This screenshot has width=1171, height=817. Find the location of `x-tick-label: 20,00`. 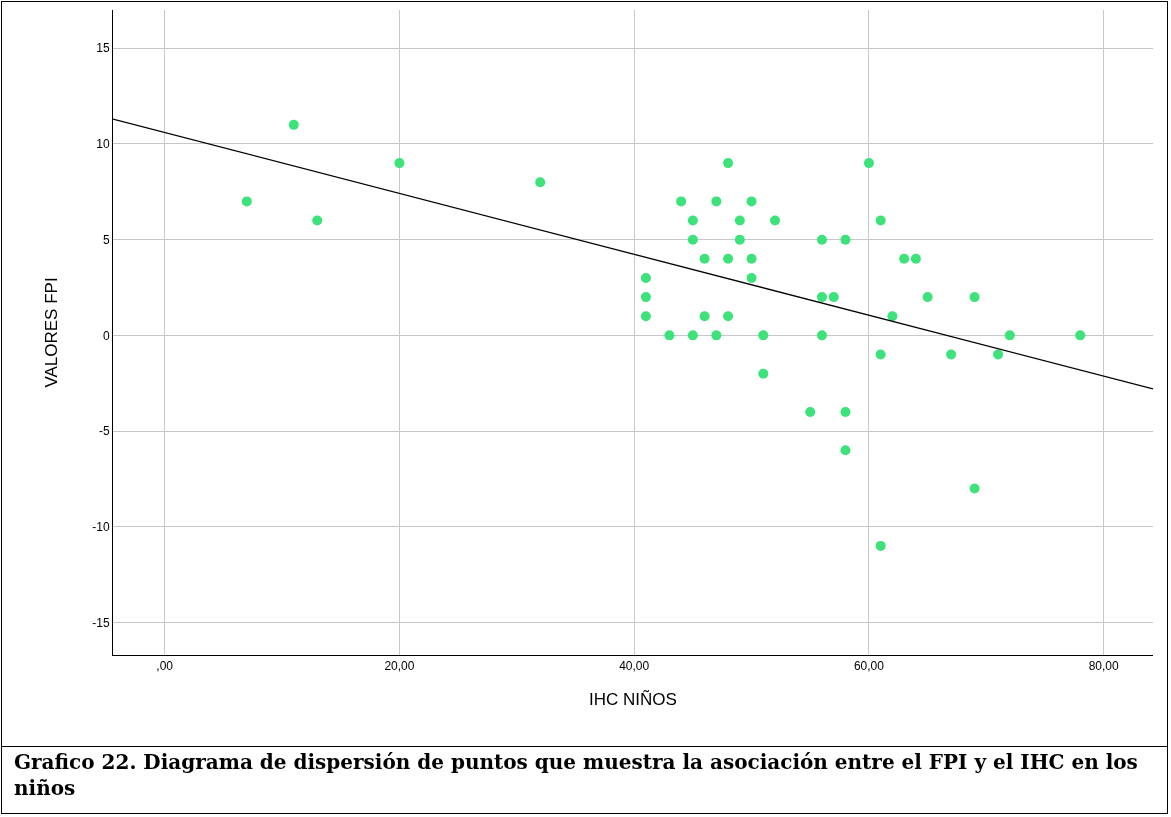

x-tick-label: 20,00 is located at coordinates (399, 666).